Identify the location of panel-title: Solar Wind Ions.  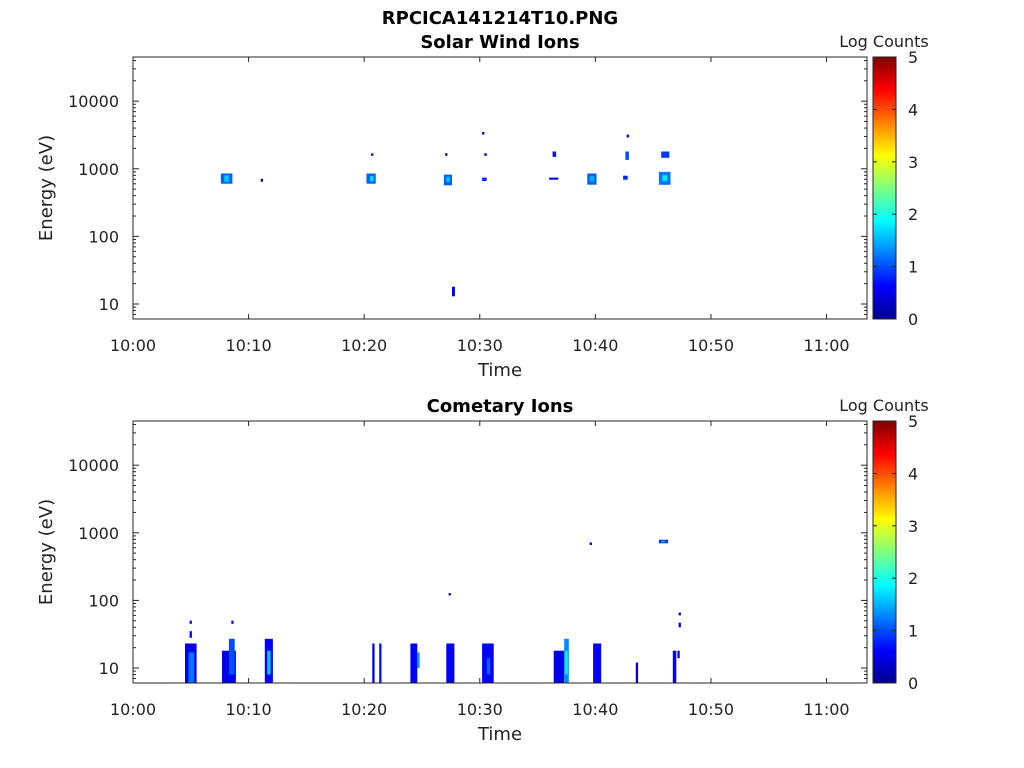
(499, 42).